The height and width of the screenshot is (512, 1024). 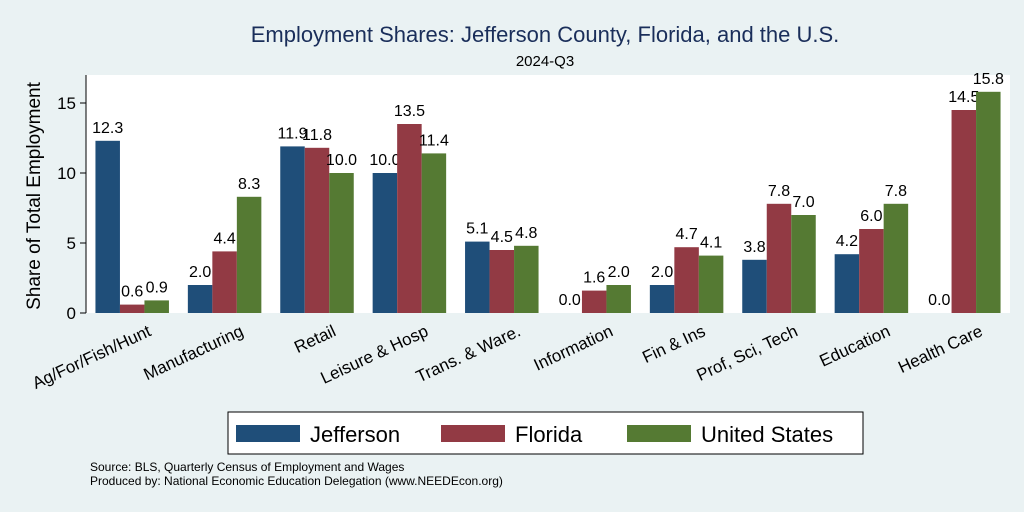 I want to click on bar-jefferson-ag-for-fish-hunt, so click(x=107, y=226).